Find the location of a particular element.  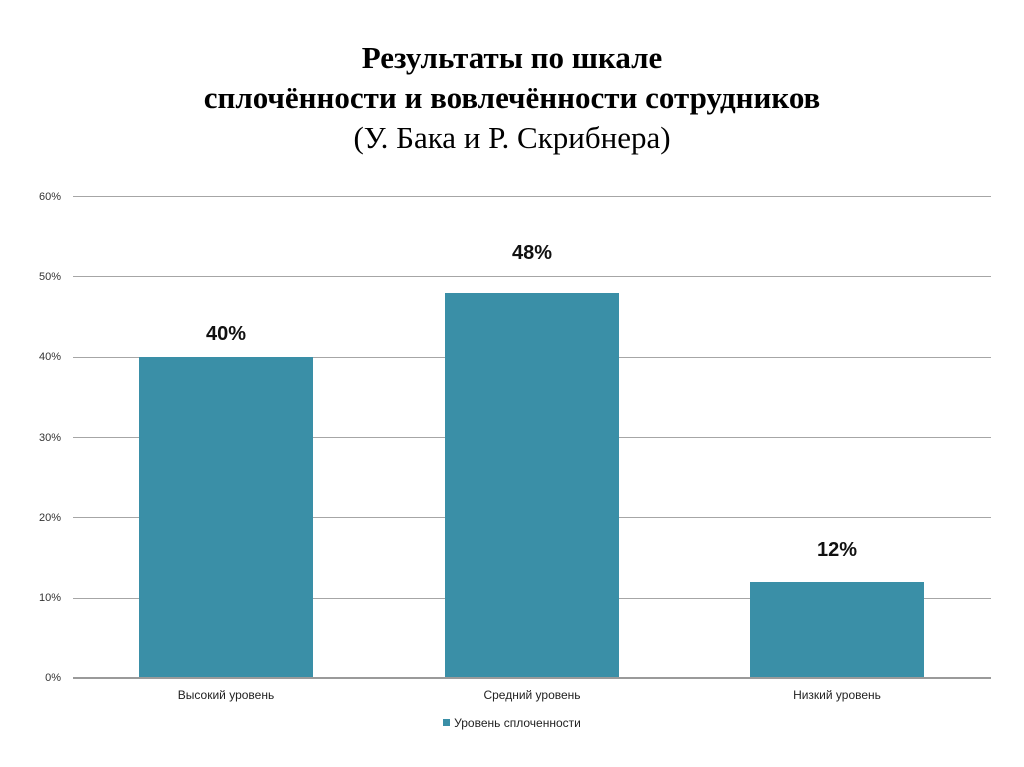

title-line-1: Результаты по шкале is located at coordinates (512, 57).